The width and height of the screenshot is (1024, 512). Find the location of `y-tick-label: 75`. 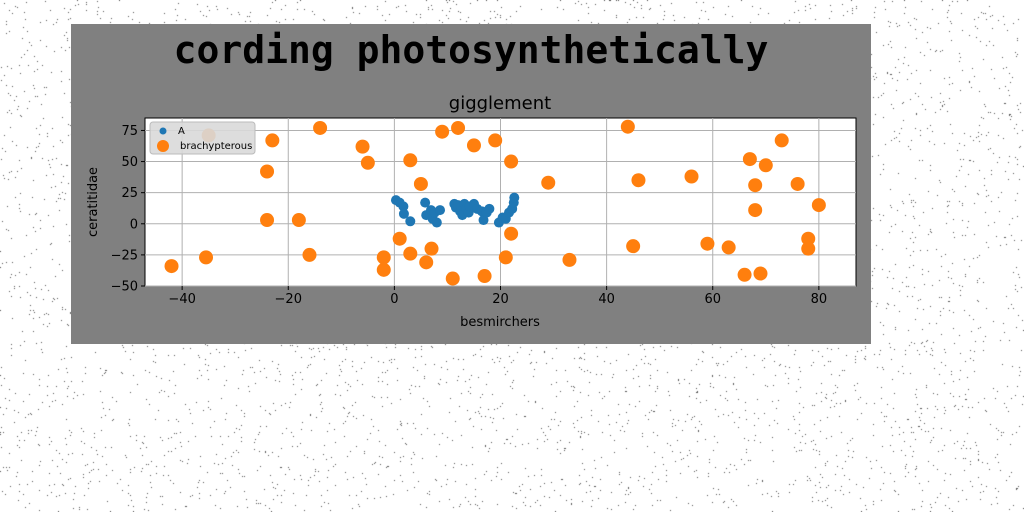

y-tick-label: 75 is located at coordinates (129, 131).